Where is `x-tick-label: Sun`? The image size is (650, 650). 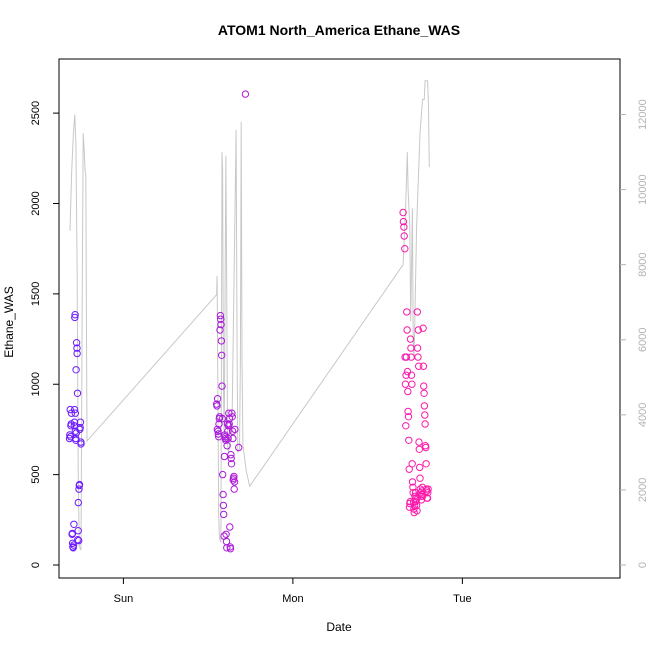 x-tick-label: Sun is located at coordinates (124, 599).